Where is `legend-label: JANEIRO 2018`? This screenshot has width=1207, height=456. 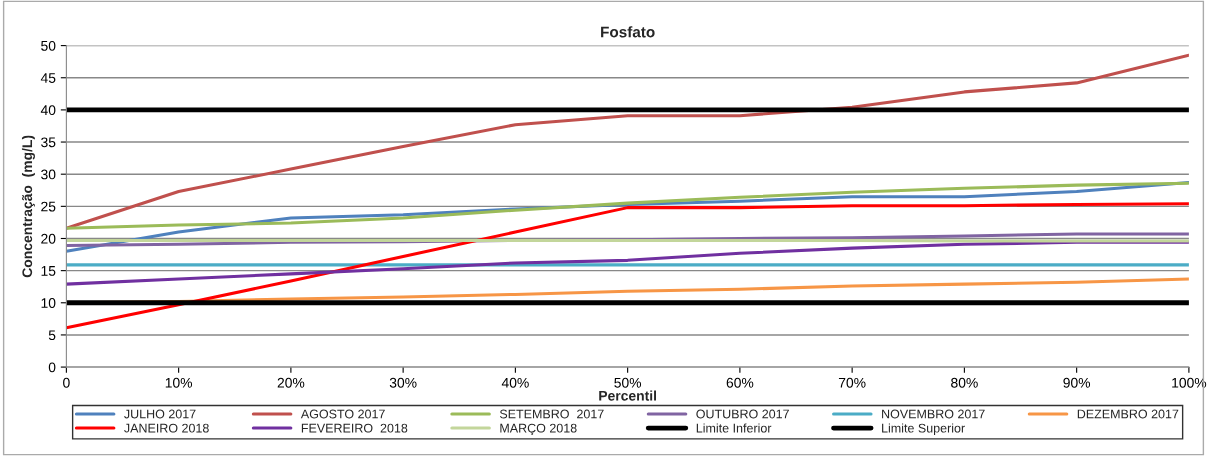
legend-label: JANEIRO 2018 is located at coordinates (166, 428).